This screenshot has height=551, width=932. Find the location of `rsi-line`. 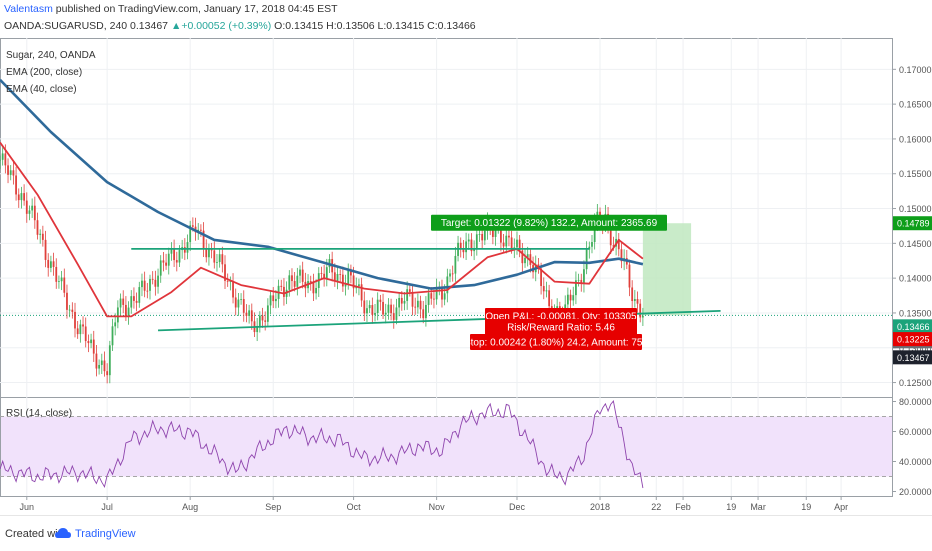

rsi-line is located at coordinates (322, 444).